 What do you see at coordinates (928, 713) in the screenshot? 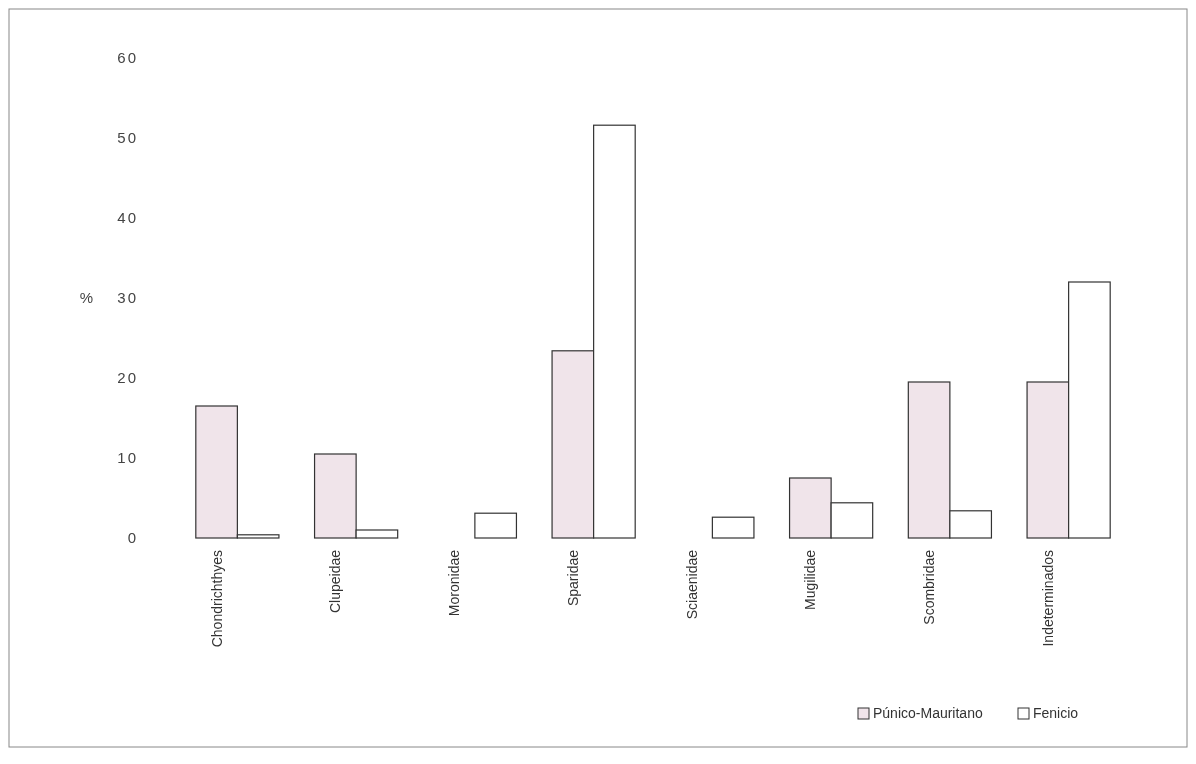
I see `legend-label: Púnico-Mauritano` at bounding box center [928, 713].